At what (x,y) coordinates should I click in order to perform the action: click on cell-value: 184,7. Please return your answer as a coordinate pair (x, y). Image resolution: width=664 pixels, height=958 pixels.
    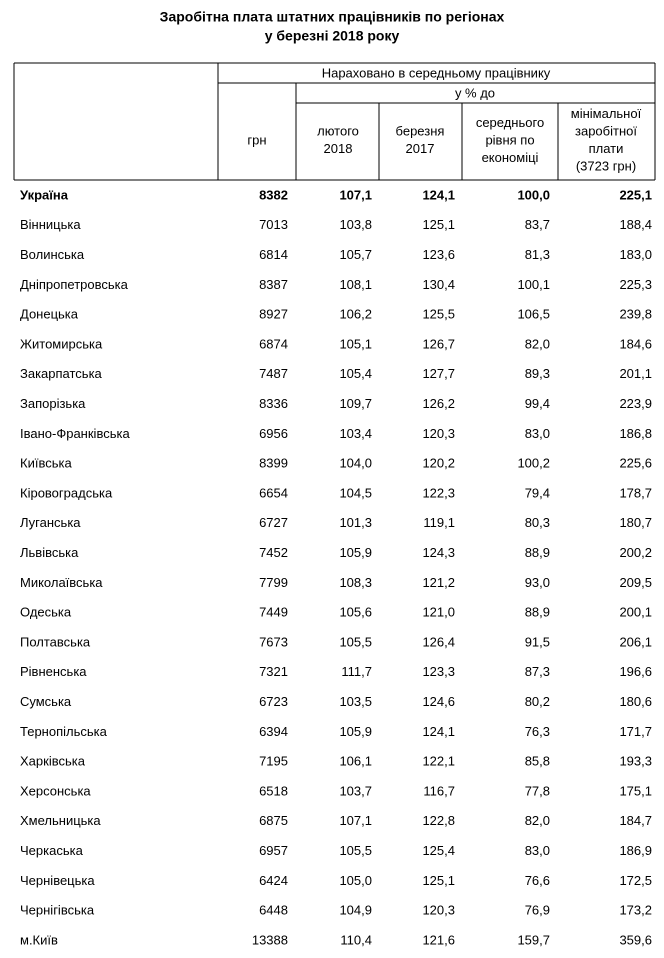
    Looking at the image, I should click on (635, 820).